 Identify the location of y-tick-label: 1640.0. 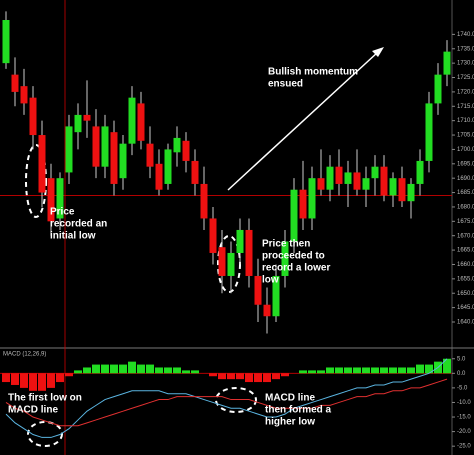
(465, 323).